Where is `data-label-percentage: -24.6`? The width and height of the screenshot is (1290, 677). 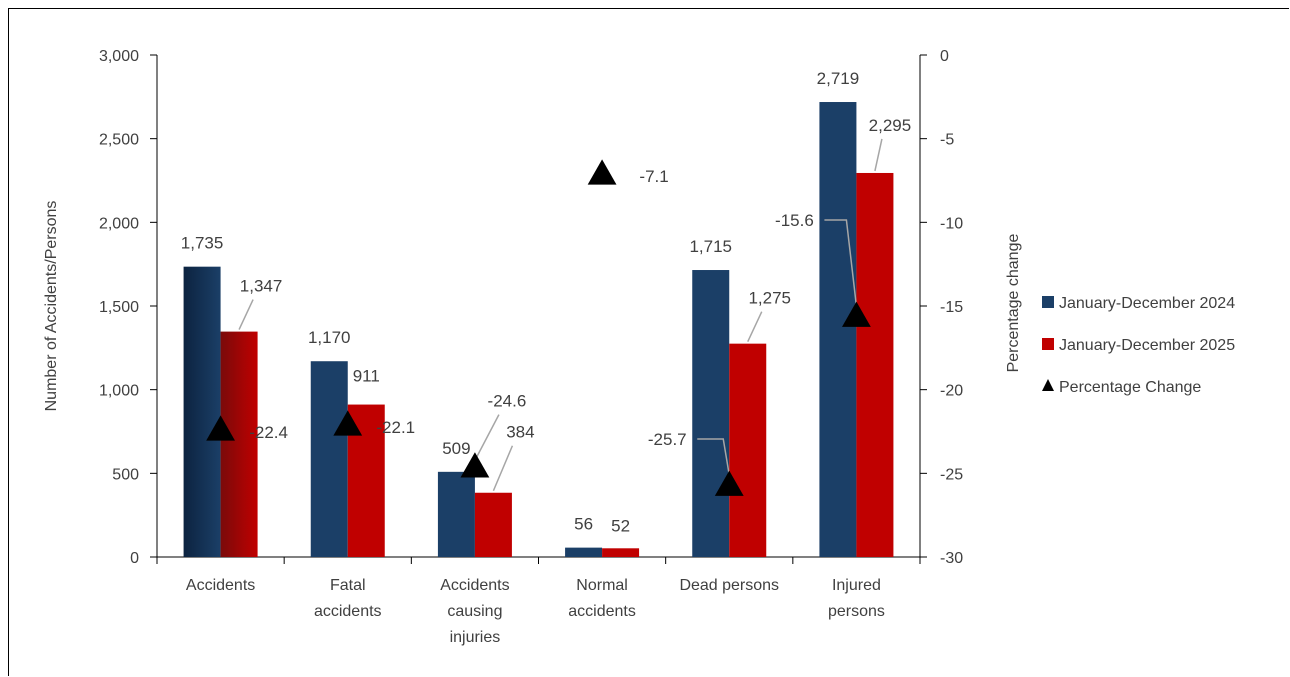
data-label-percentage: -24.6 is located at coordinates (507, 401).